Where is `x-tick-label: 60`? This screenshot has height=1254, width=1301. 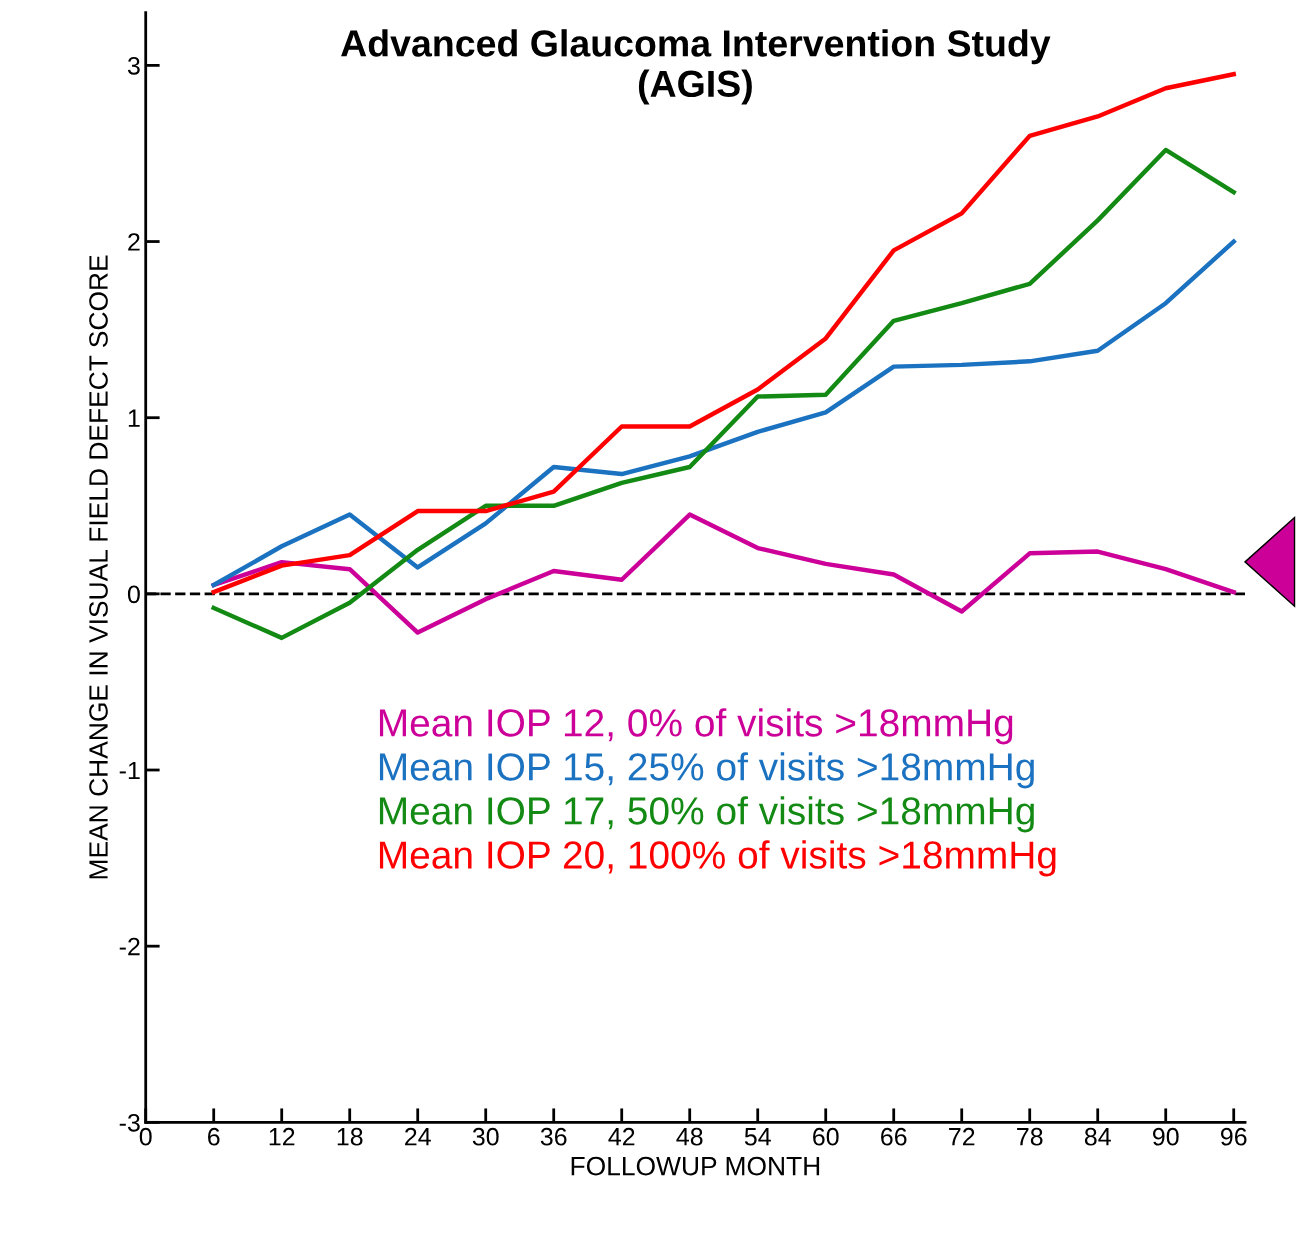
x-tick-label: 60 is located at coordinates (826, 1136).